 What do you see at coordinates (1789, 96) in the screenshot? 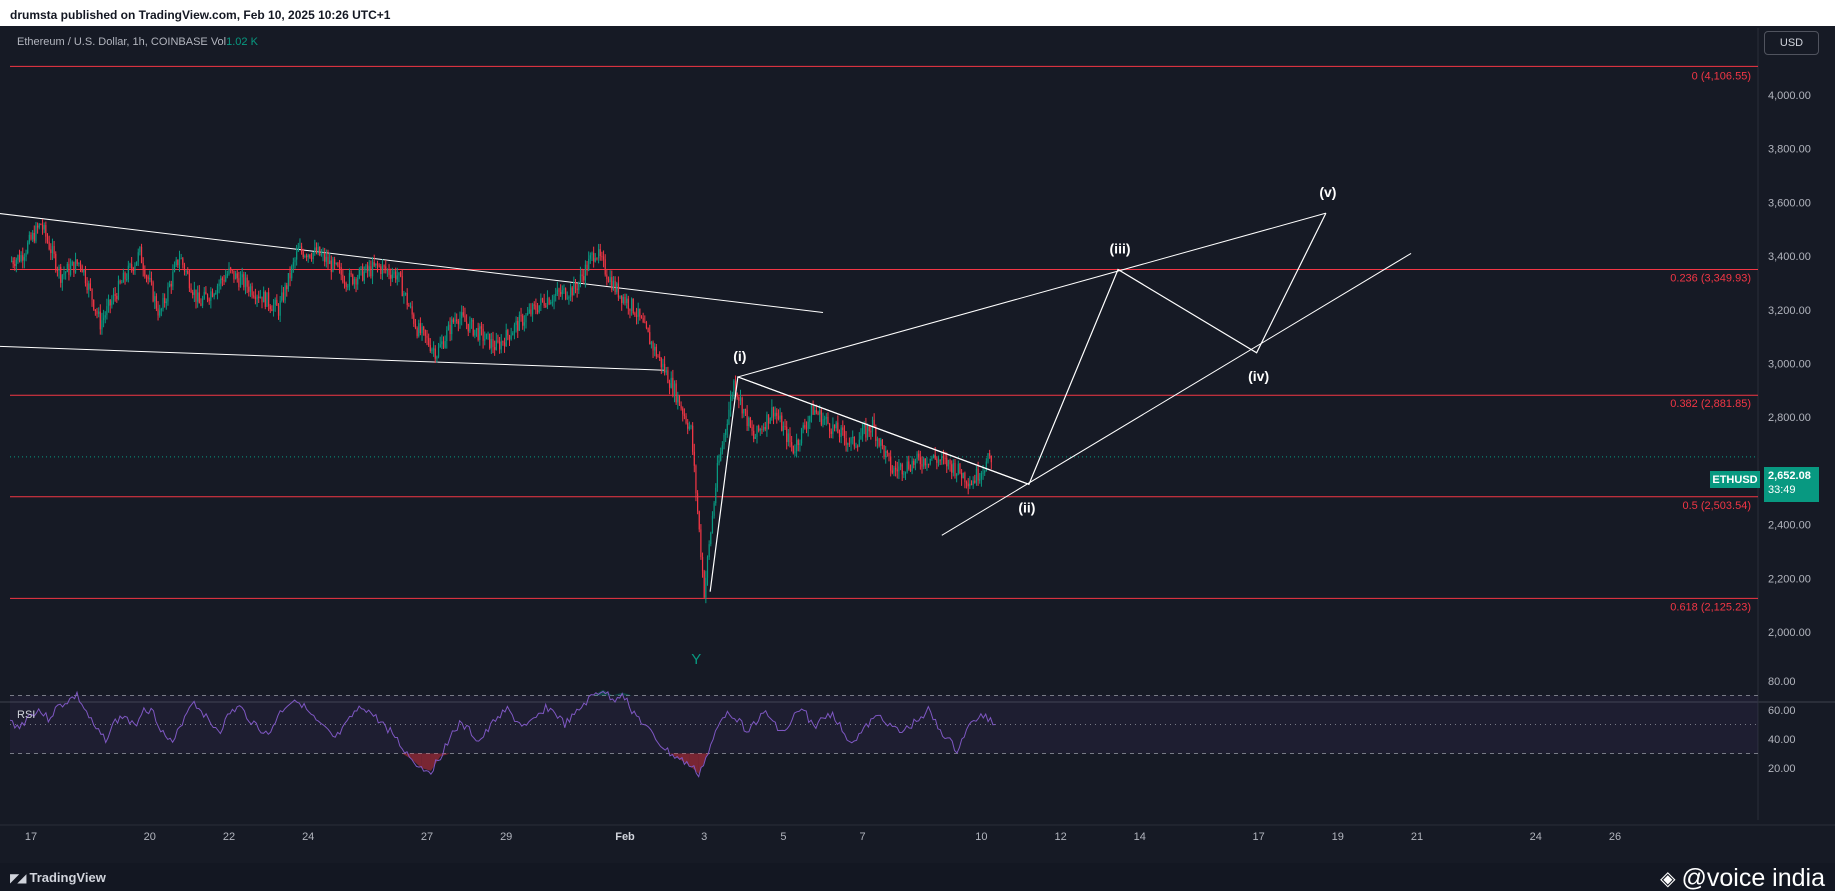
I see `price-tick-label: 4,000.00` at bounding box center [1789, 96].